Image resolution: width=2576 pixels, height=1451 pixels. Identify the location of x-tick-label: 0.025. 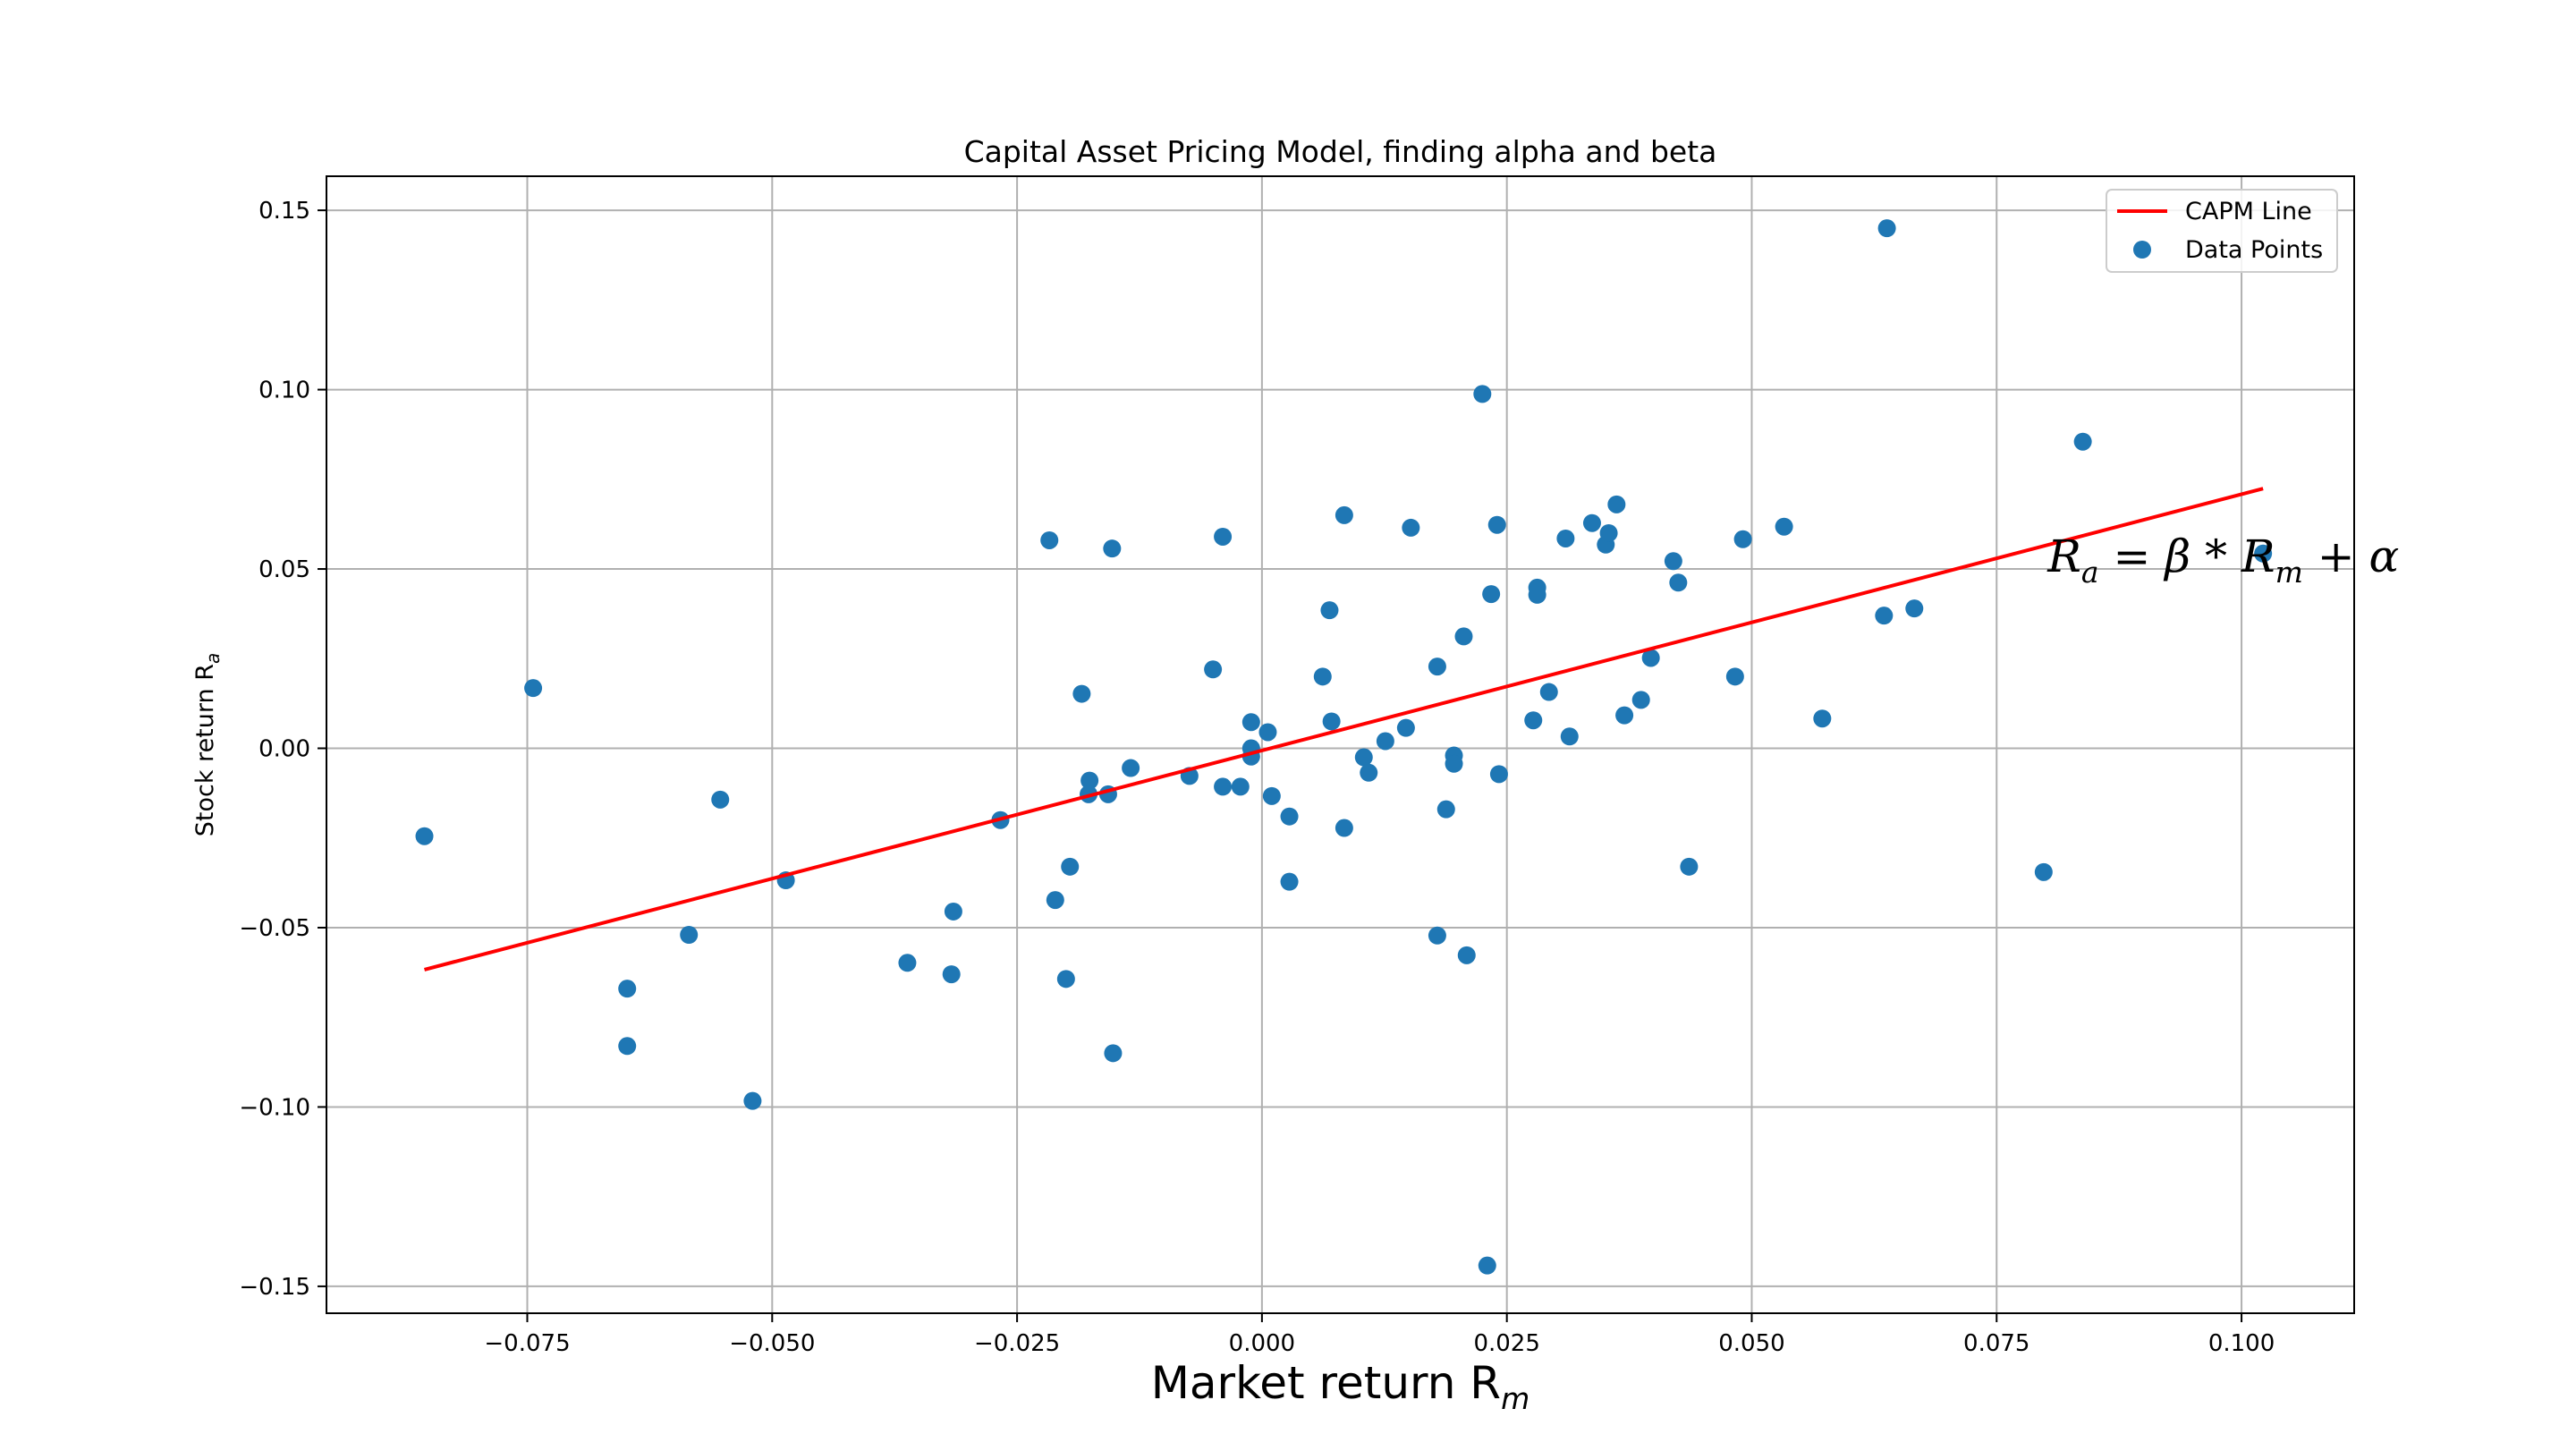
(1506, 1344).